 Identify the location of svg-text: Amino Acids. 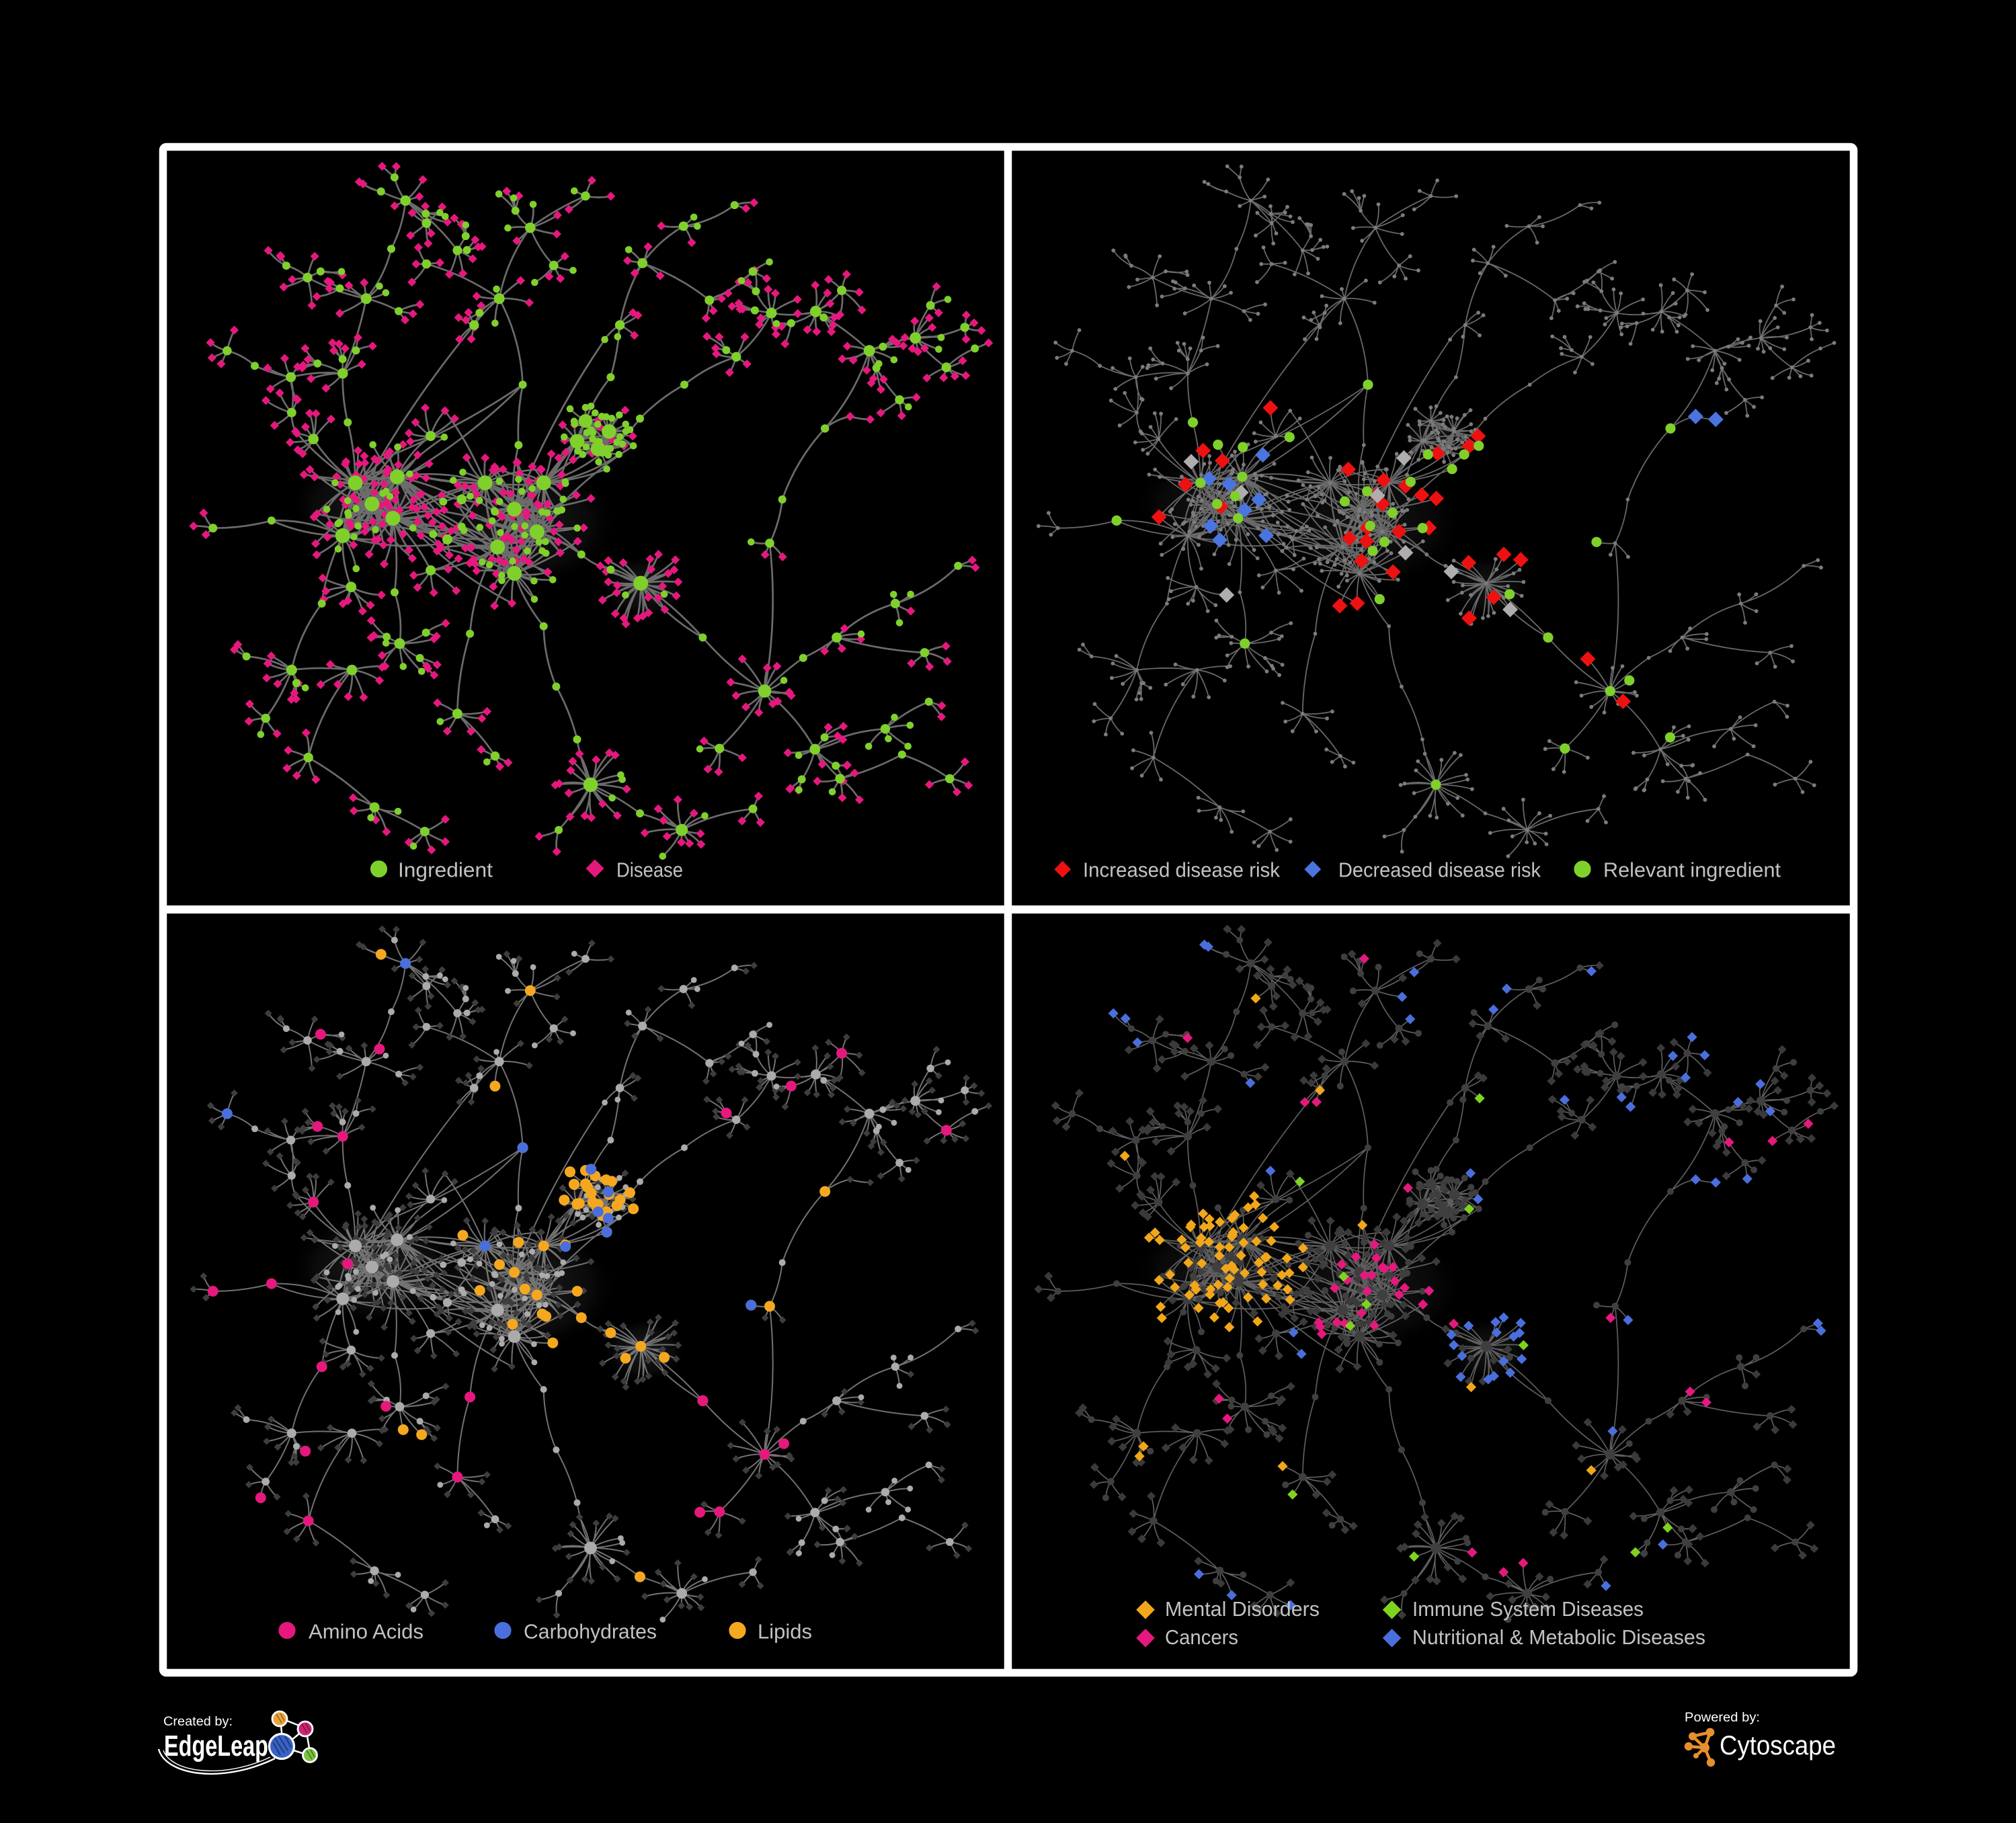
(366, 1632).